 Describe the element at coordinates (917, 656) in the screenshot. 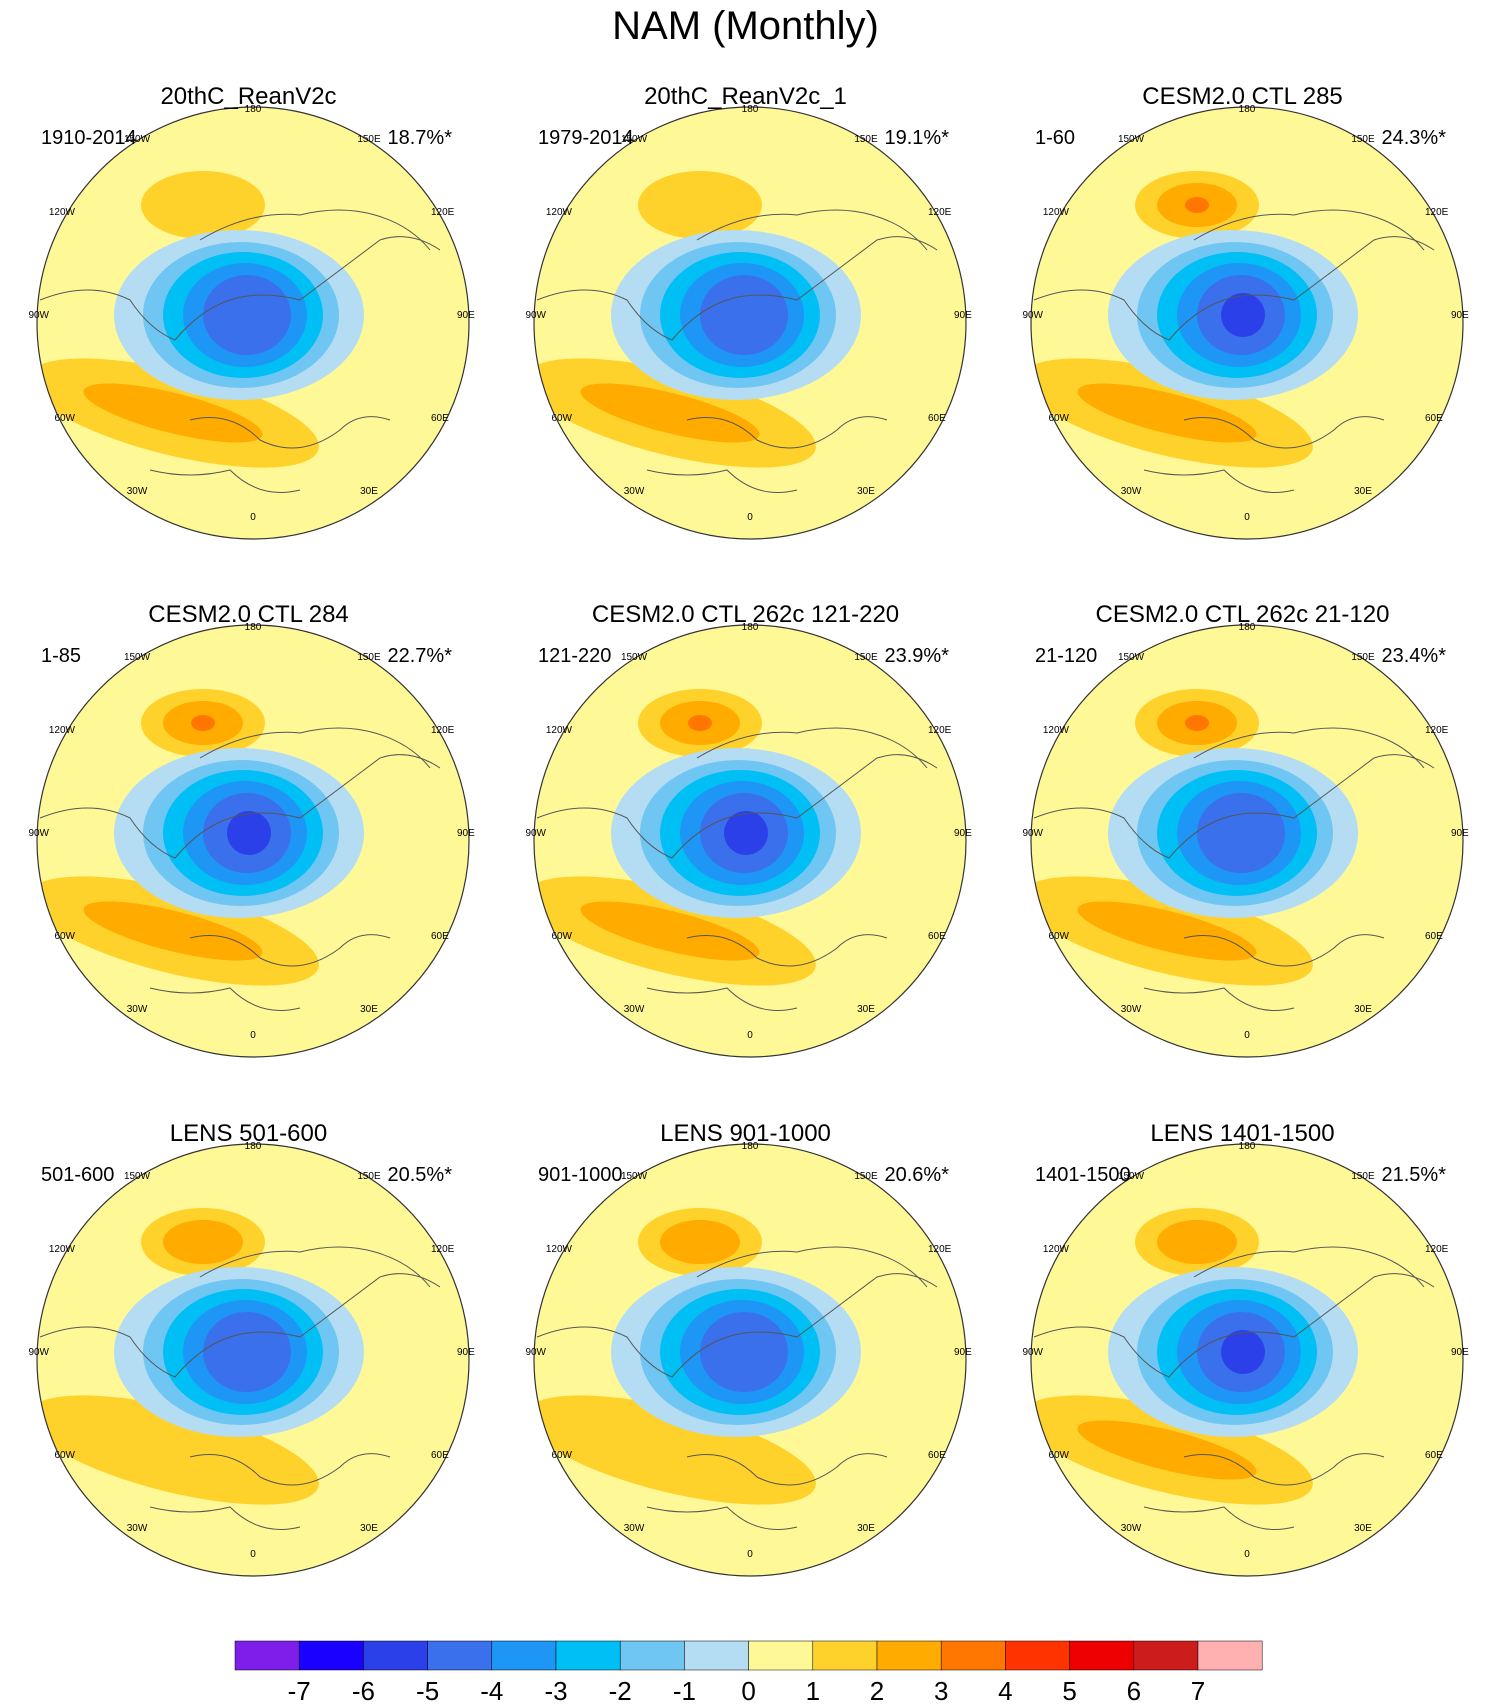

I see `panel-variance: 23.9%*` at that location.